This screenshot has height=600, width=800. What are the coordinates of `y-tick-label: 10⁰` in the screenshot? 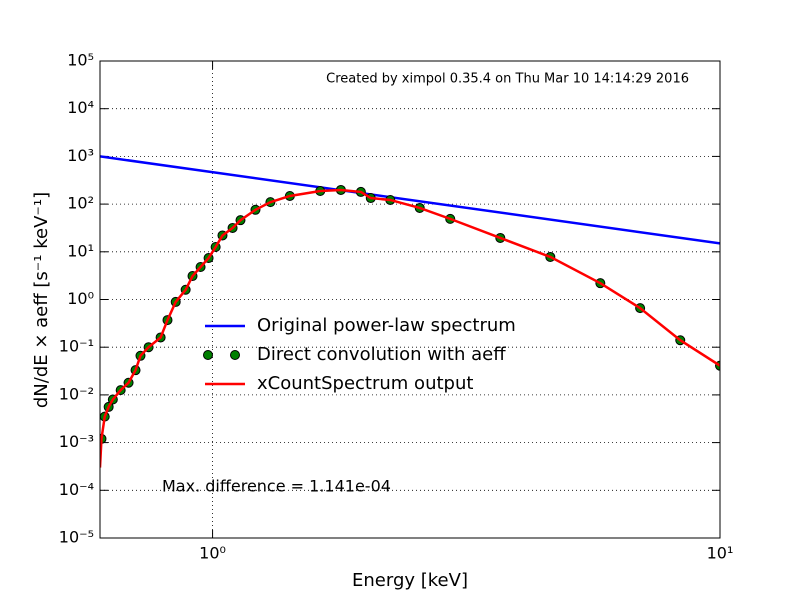 It's located at (80, 298).